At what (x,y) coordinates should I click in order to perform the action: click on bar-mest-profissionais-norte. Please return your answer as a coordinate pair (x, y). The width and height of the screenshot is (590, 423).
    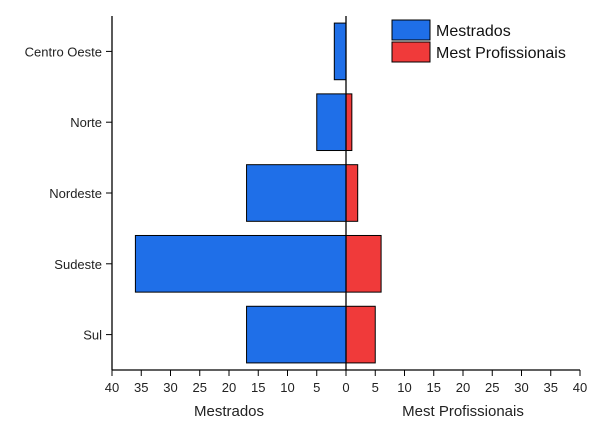
    Looking at the image, I should click on (349, 122).